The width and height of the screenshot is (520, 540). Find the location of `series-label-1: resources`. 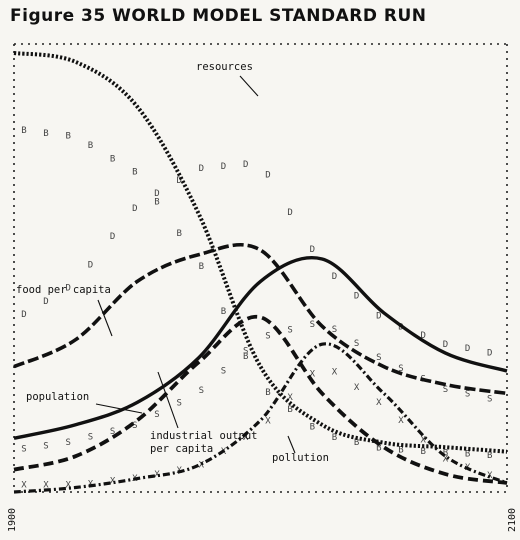

series-label-1: resources is located at coordinates (224, 67).